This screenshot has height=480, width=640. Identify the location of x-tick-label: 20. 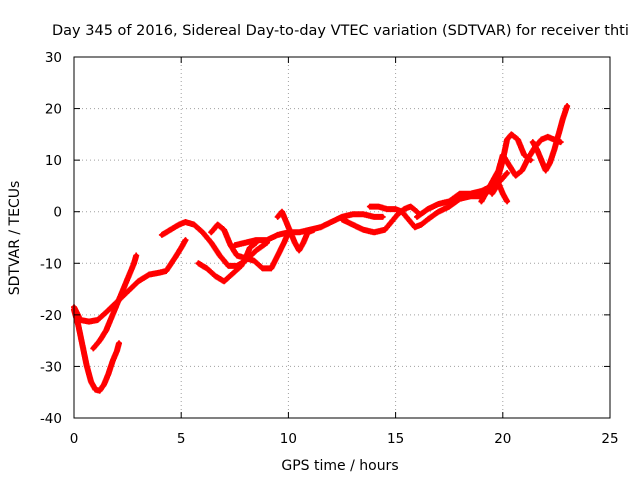
(502, 439).